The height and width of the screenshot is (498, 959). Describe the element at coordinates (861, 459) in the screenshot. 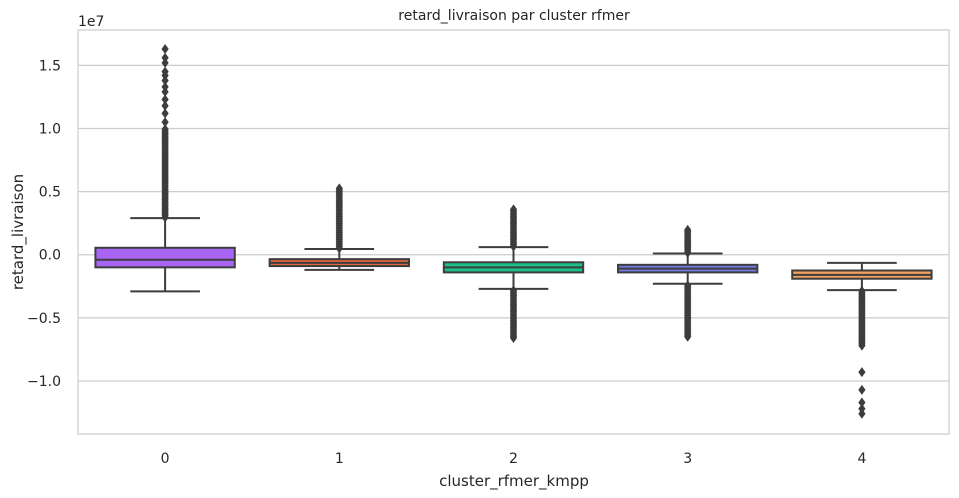

I see `x-tick-label: 4` at that location.